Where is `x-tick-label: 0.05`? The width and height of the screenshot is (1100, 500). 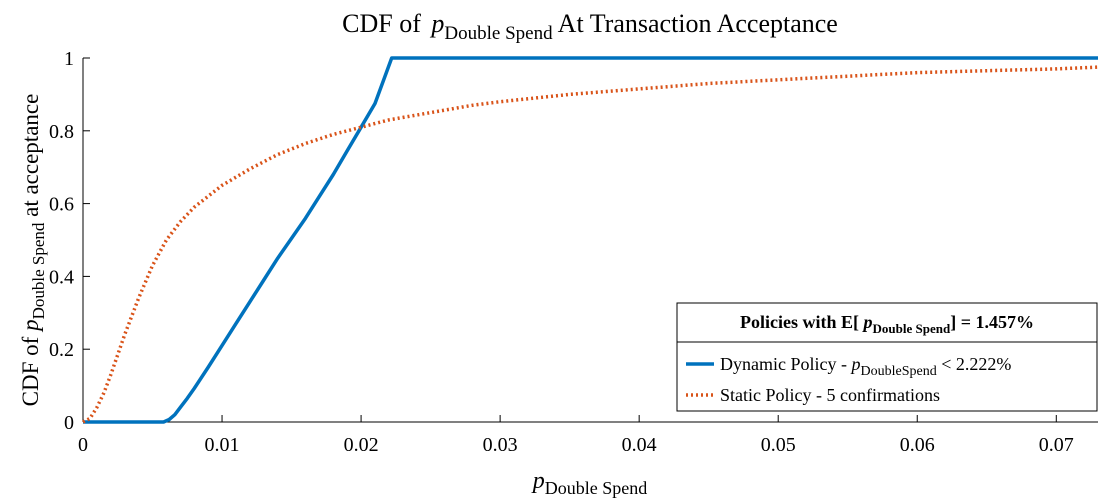 x-tick-label: 0.05 is located at coordinates (778, 445).